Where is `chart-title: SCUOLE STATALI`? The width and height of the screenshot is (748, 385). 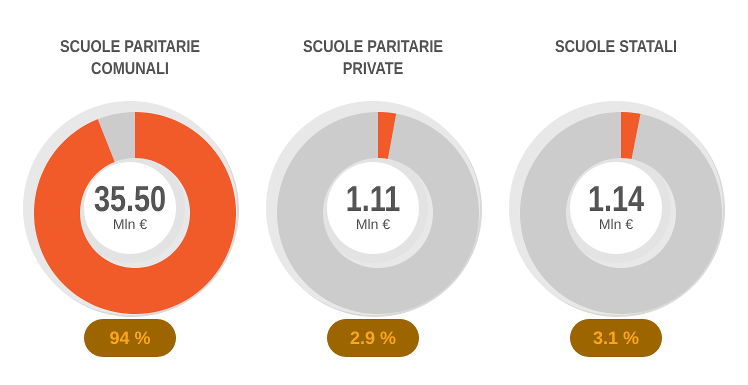 chart-title: SCUOLE STATALI is located at coordinates (616, 47).